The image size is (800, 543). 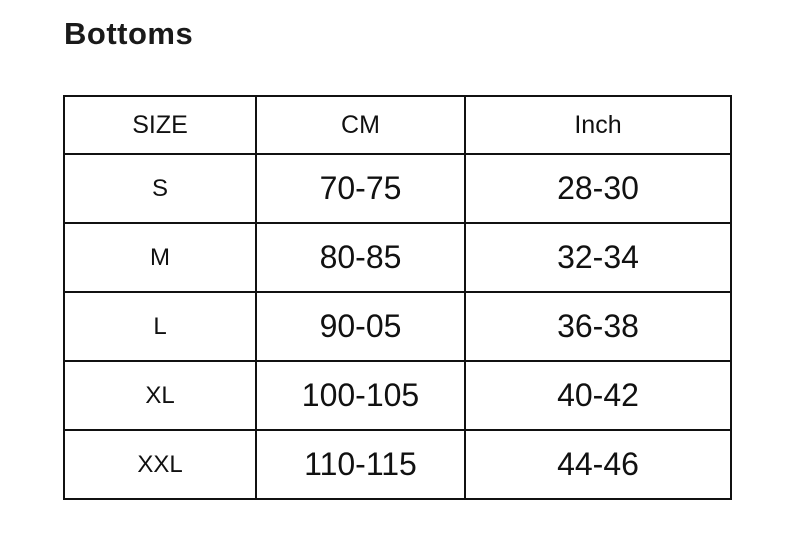 What do you see at coordinates (598, 257) in the screenshot?
I see `cell-inch: 32-34` at bounding box center [598, 257].